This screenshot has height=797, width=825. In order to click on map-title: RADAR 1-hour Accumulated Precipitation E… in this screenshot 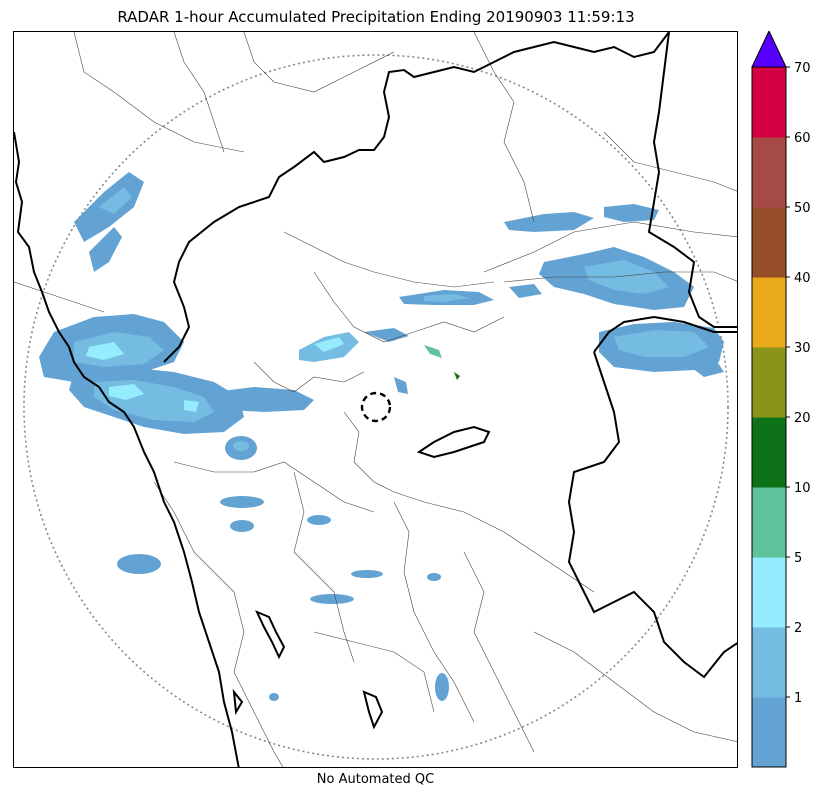, I will do `click(376, 17)`.